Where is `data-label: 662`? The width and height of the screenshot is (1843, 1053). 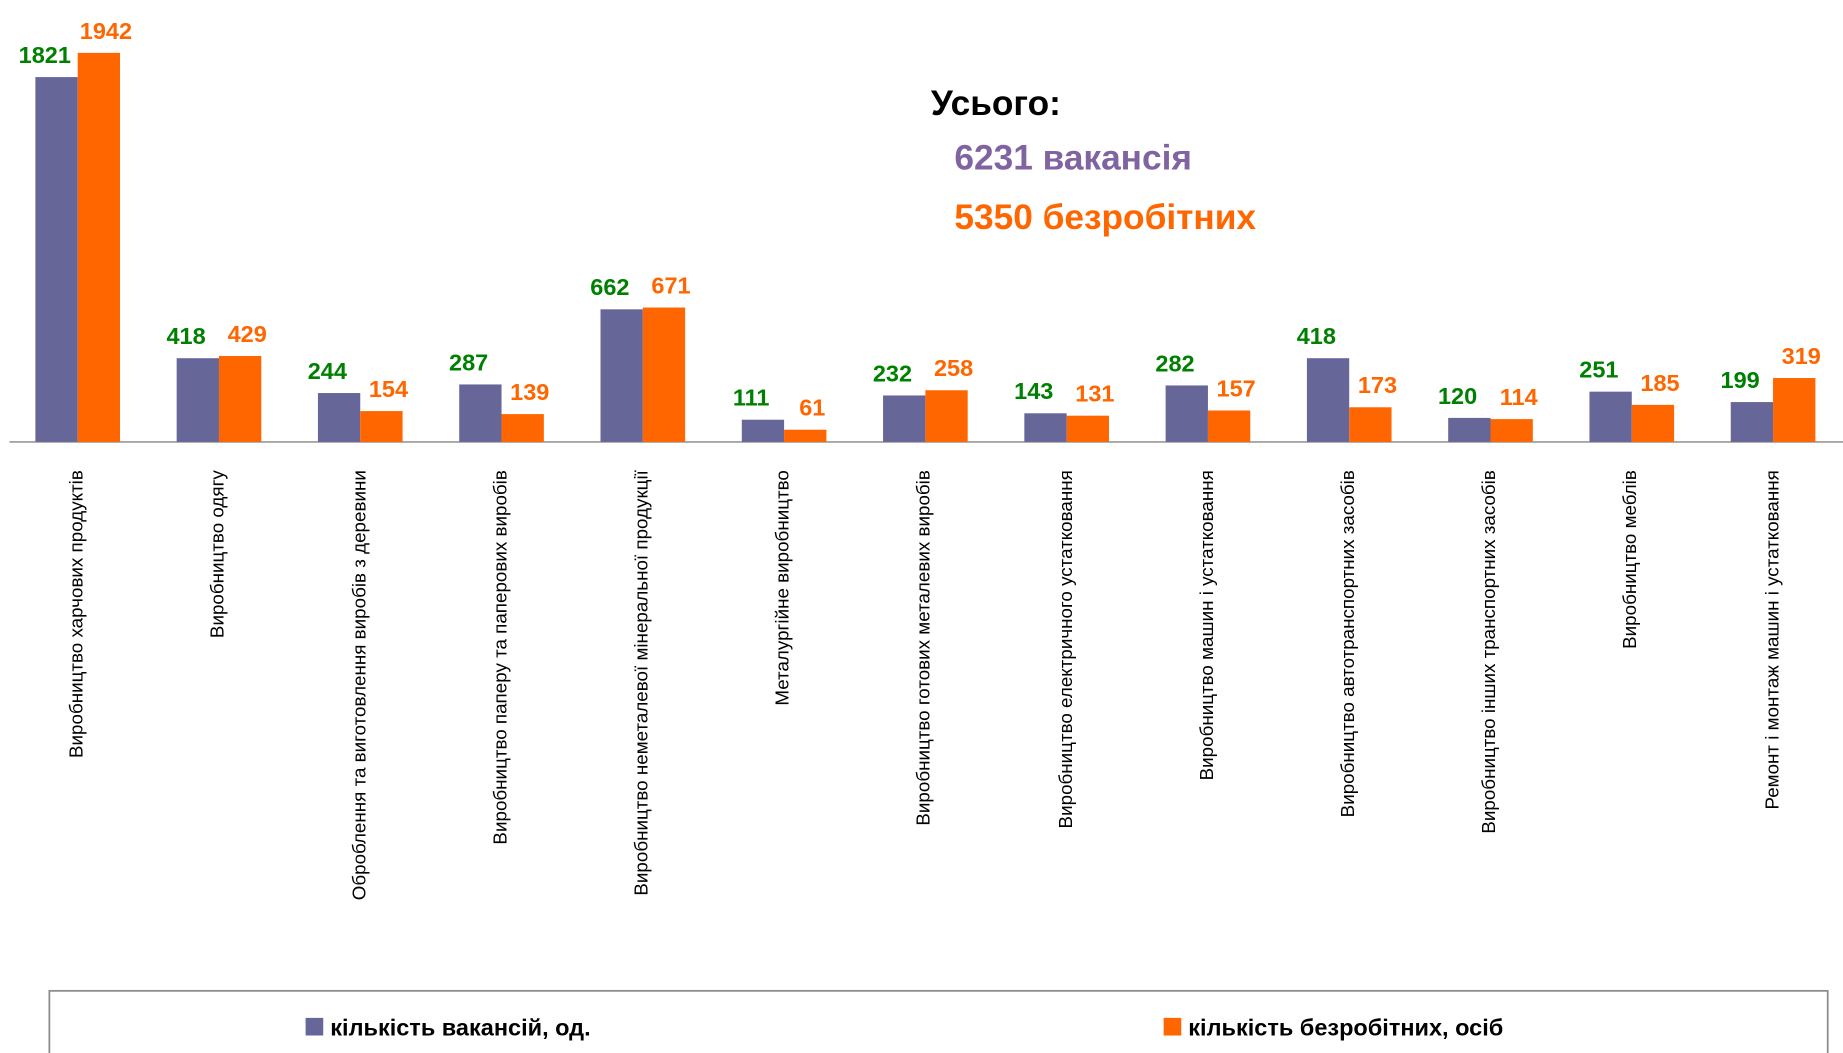
data-label: 662 is located at coordinates (609, 287).